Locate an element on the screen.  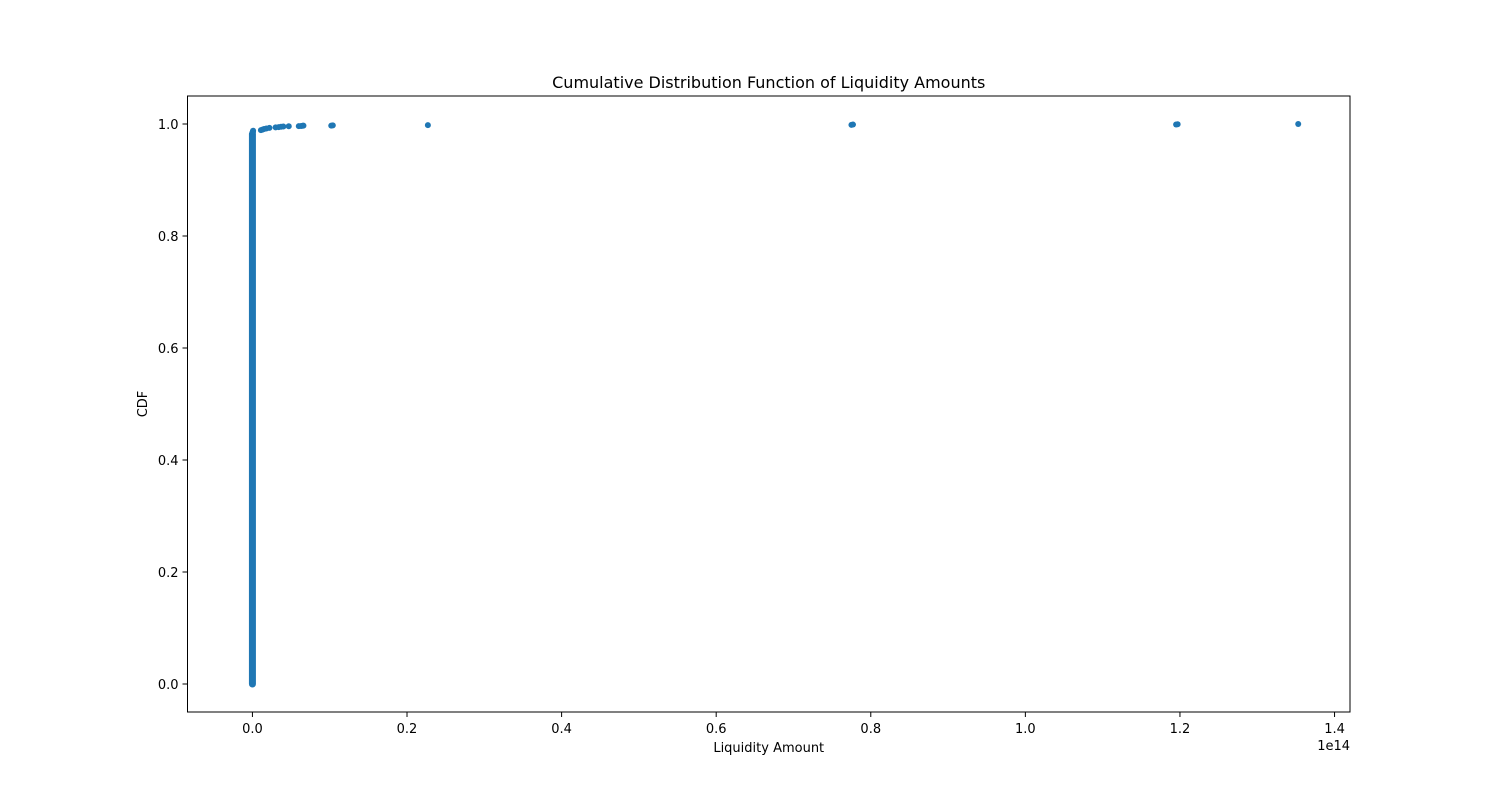
x-tick-label: 0.4 is located at coordinates (561, 729).